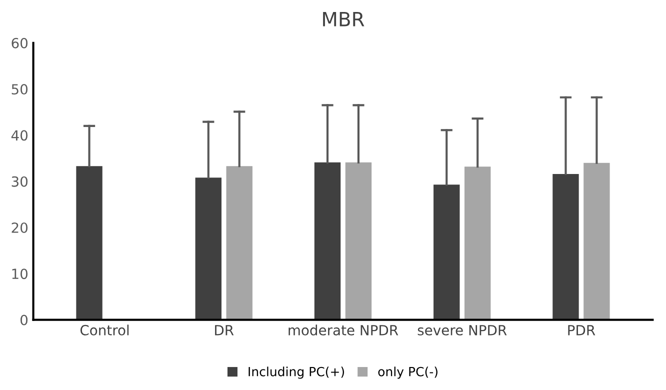  I want to click on x-tick-label: Control, so click(104, 330).